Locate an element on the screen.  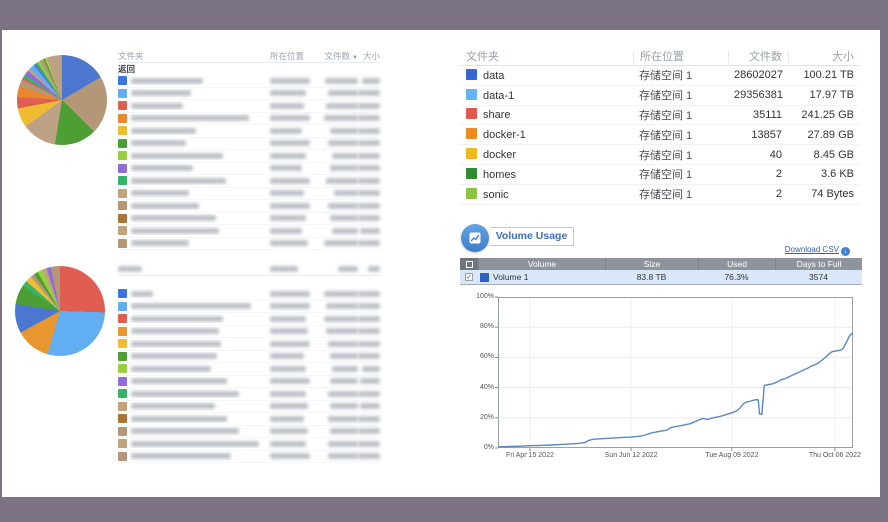
column-header-days-to-full: Days to Full is located at coordinates (818, 264).